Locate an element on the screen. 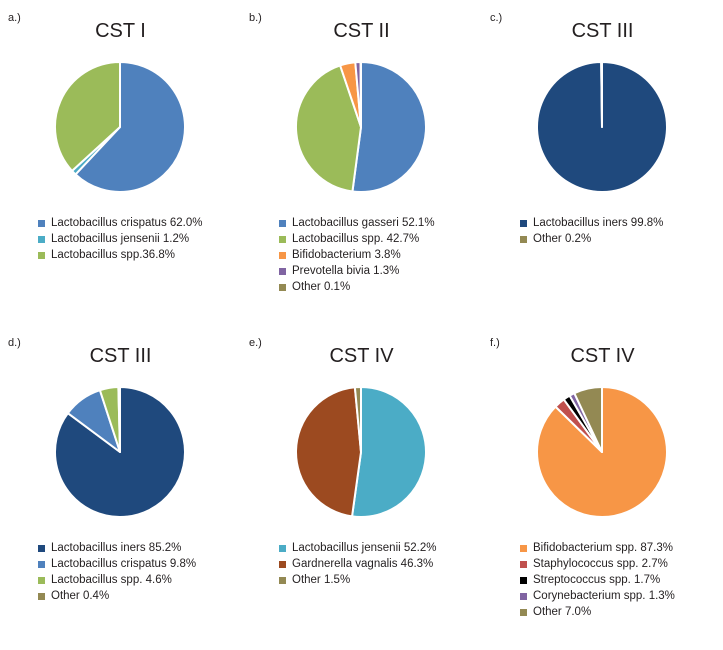 This screenshot has width=723, height=650. legend-item: Gardnerella vagnalis 46.3% is located at coordinates (357, 564).